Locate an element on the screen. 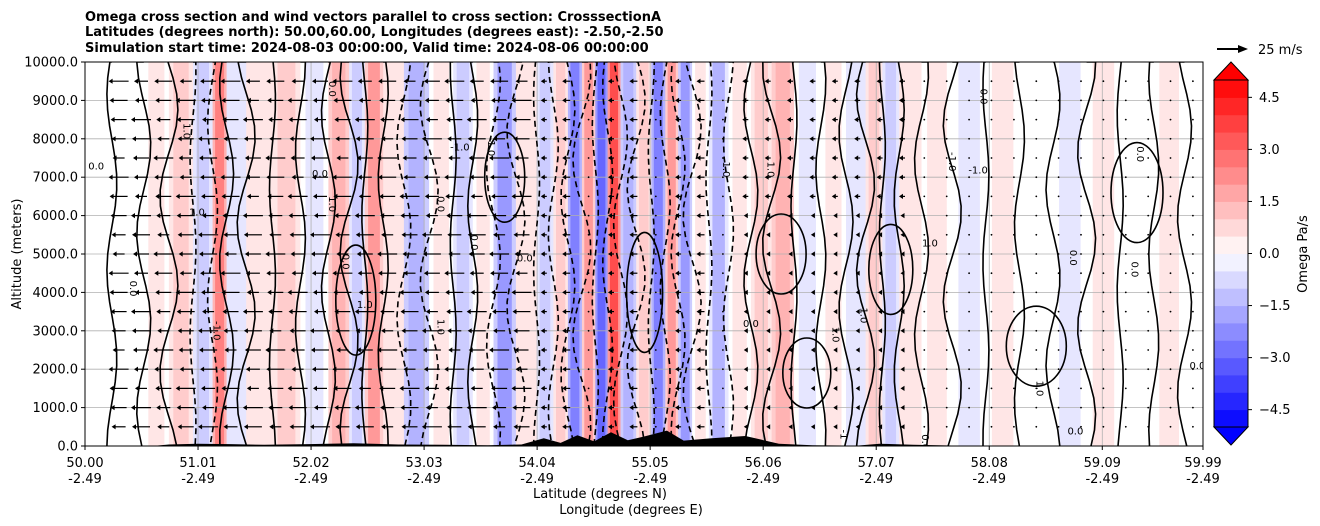 The image size is (1320, 526). x-axis-label-longitude: Longitude (degrees E) is located at coordinates (631, 510).